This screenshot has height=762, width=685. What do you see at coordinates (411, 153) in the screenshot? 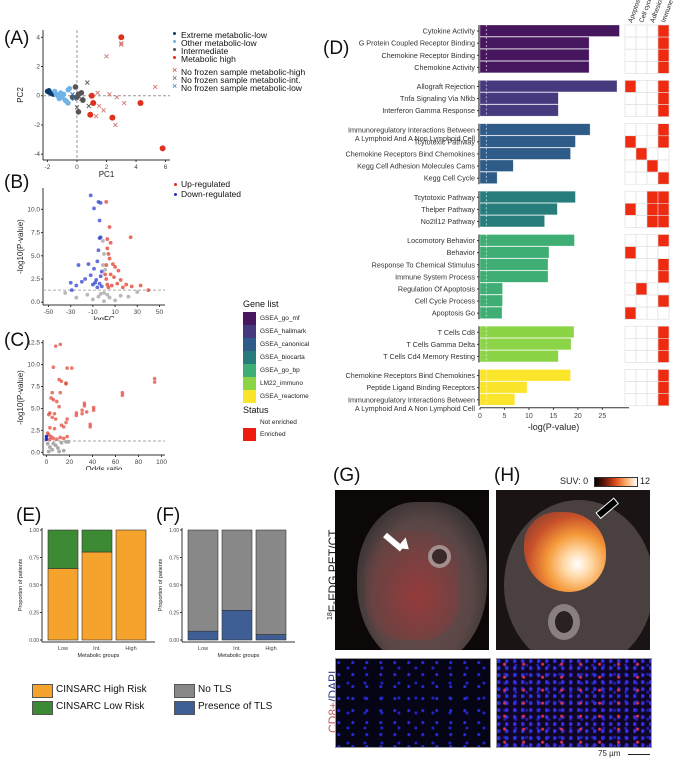
I see `bar-label: Chemokine Receptors Bind Chemokines` at bounding box center [411, 153].